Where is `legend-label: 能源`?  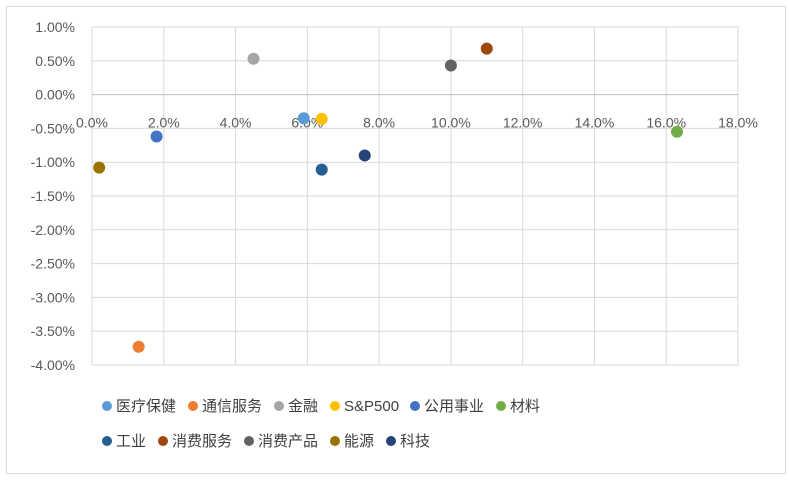 legend-label: 能源 is located at coordinates (359, 441).